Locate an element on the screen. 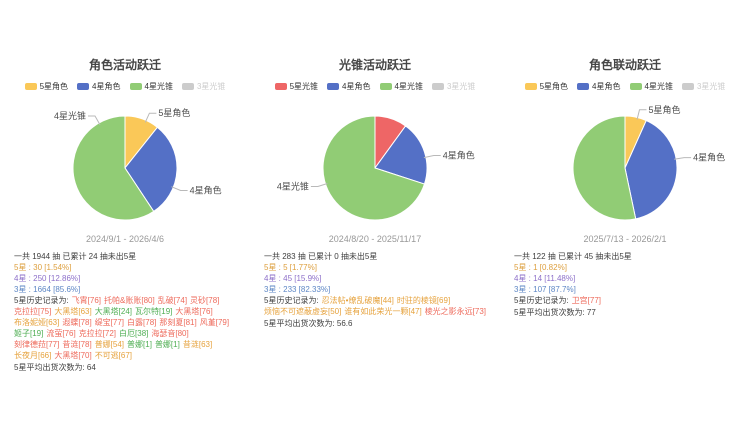 This screenshot has width=750, height=431. date-range: 2025/7/13 - 2026/2/1 is located at coordinates (625, 239).